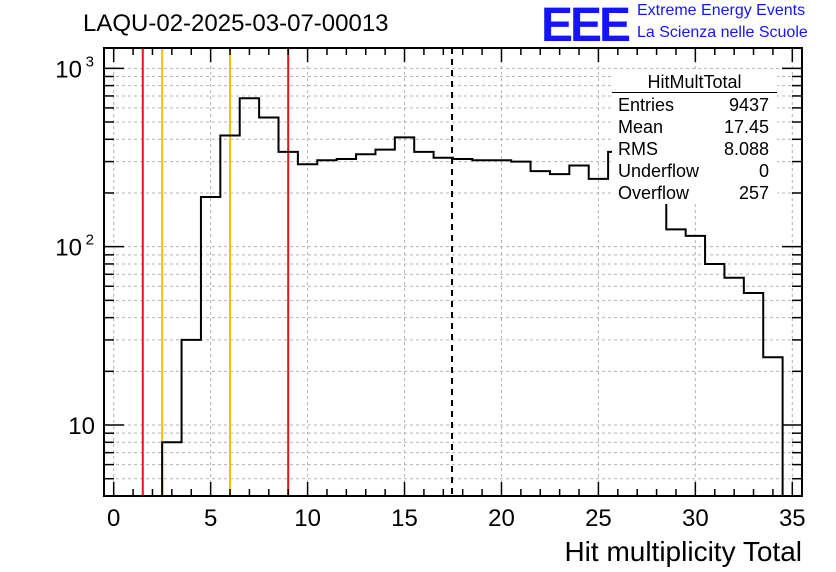 This screenshot has height=572, width=836. Describe the element at coordinates (694, 193) in the screenshot. I see `stats-row-overflow: Overflow 257` at that location.